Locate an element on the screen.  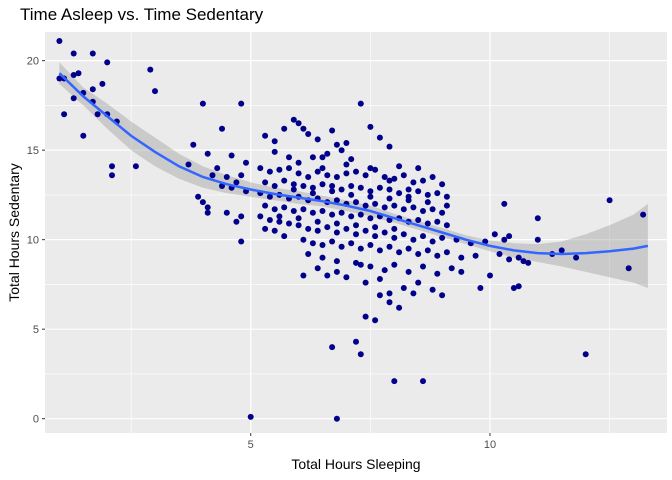
x-tick-label: 10 is located at coordinates (490, 445).